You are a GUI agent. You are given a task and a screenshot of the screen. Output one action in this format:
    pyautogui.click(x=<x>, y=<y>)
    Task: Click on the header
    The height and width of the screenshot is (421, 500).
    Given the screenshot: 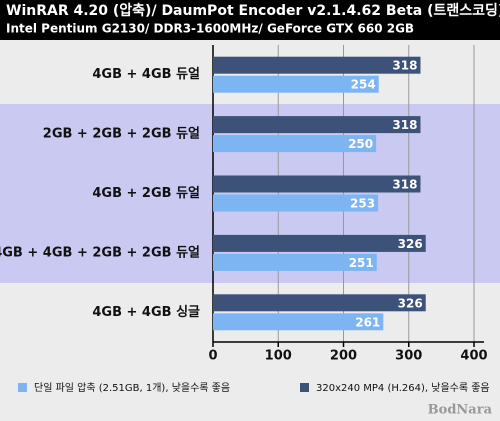 What is the action you would take?
    pyautogui.click(x=250, y=20)
    